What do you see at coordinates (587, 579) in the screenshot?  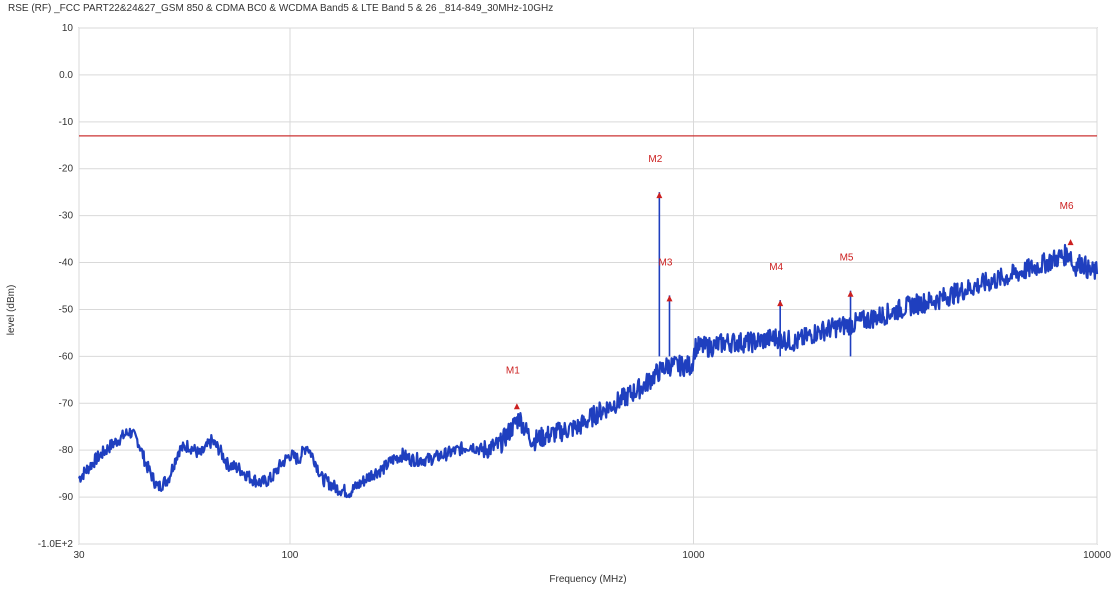 I see `x-axis-label: Frequency (MHz)` at bounding box center [587, 579].